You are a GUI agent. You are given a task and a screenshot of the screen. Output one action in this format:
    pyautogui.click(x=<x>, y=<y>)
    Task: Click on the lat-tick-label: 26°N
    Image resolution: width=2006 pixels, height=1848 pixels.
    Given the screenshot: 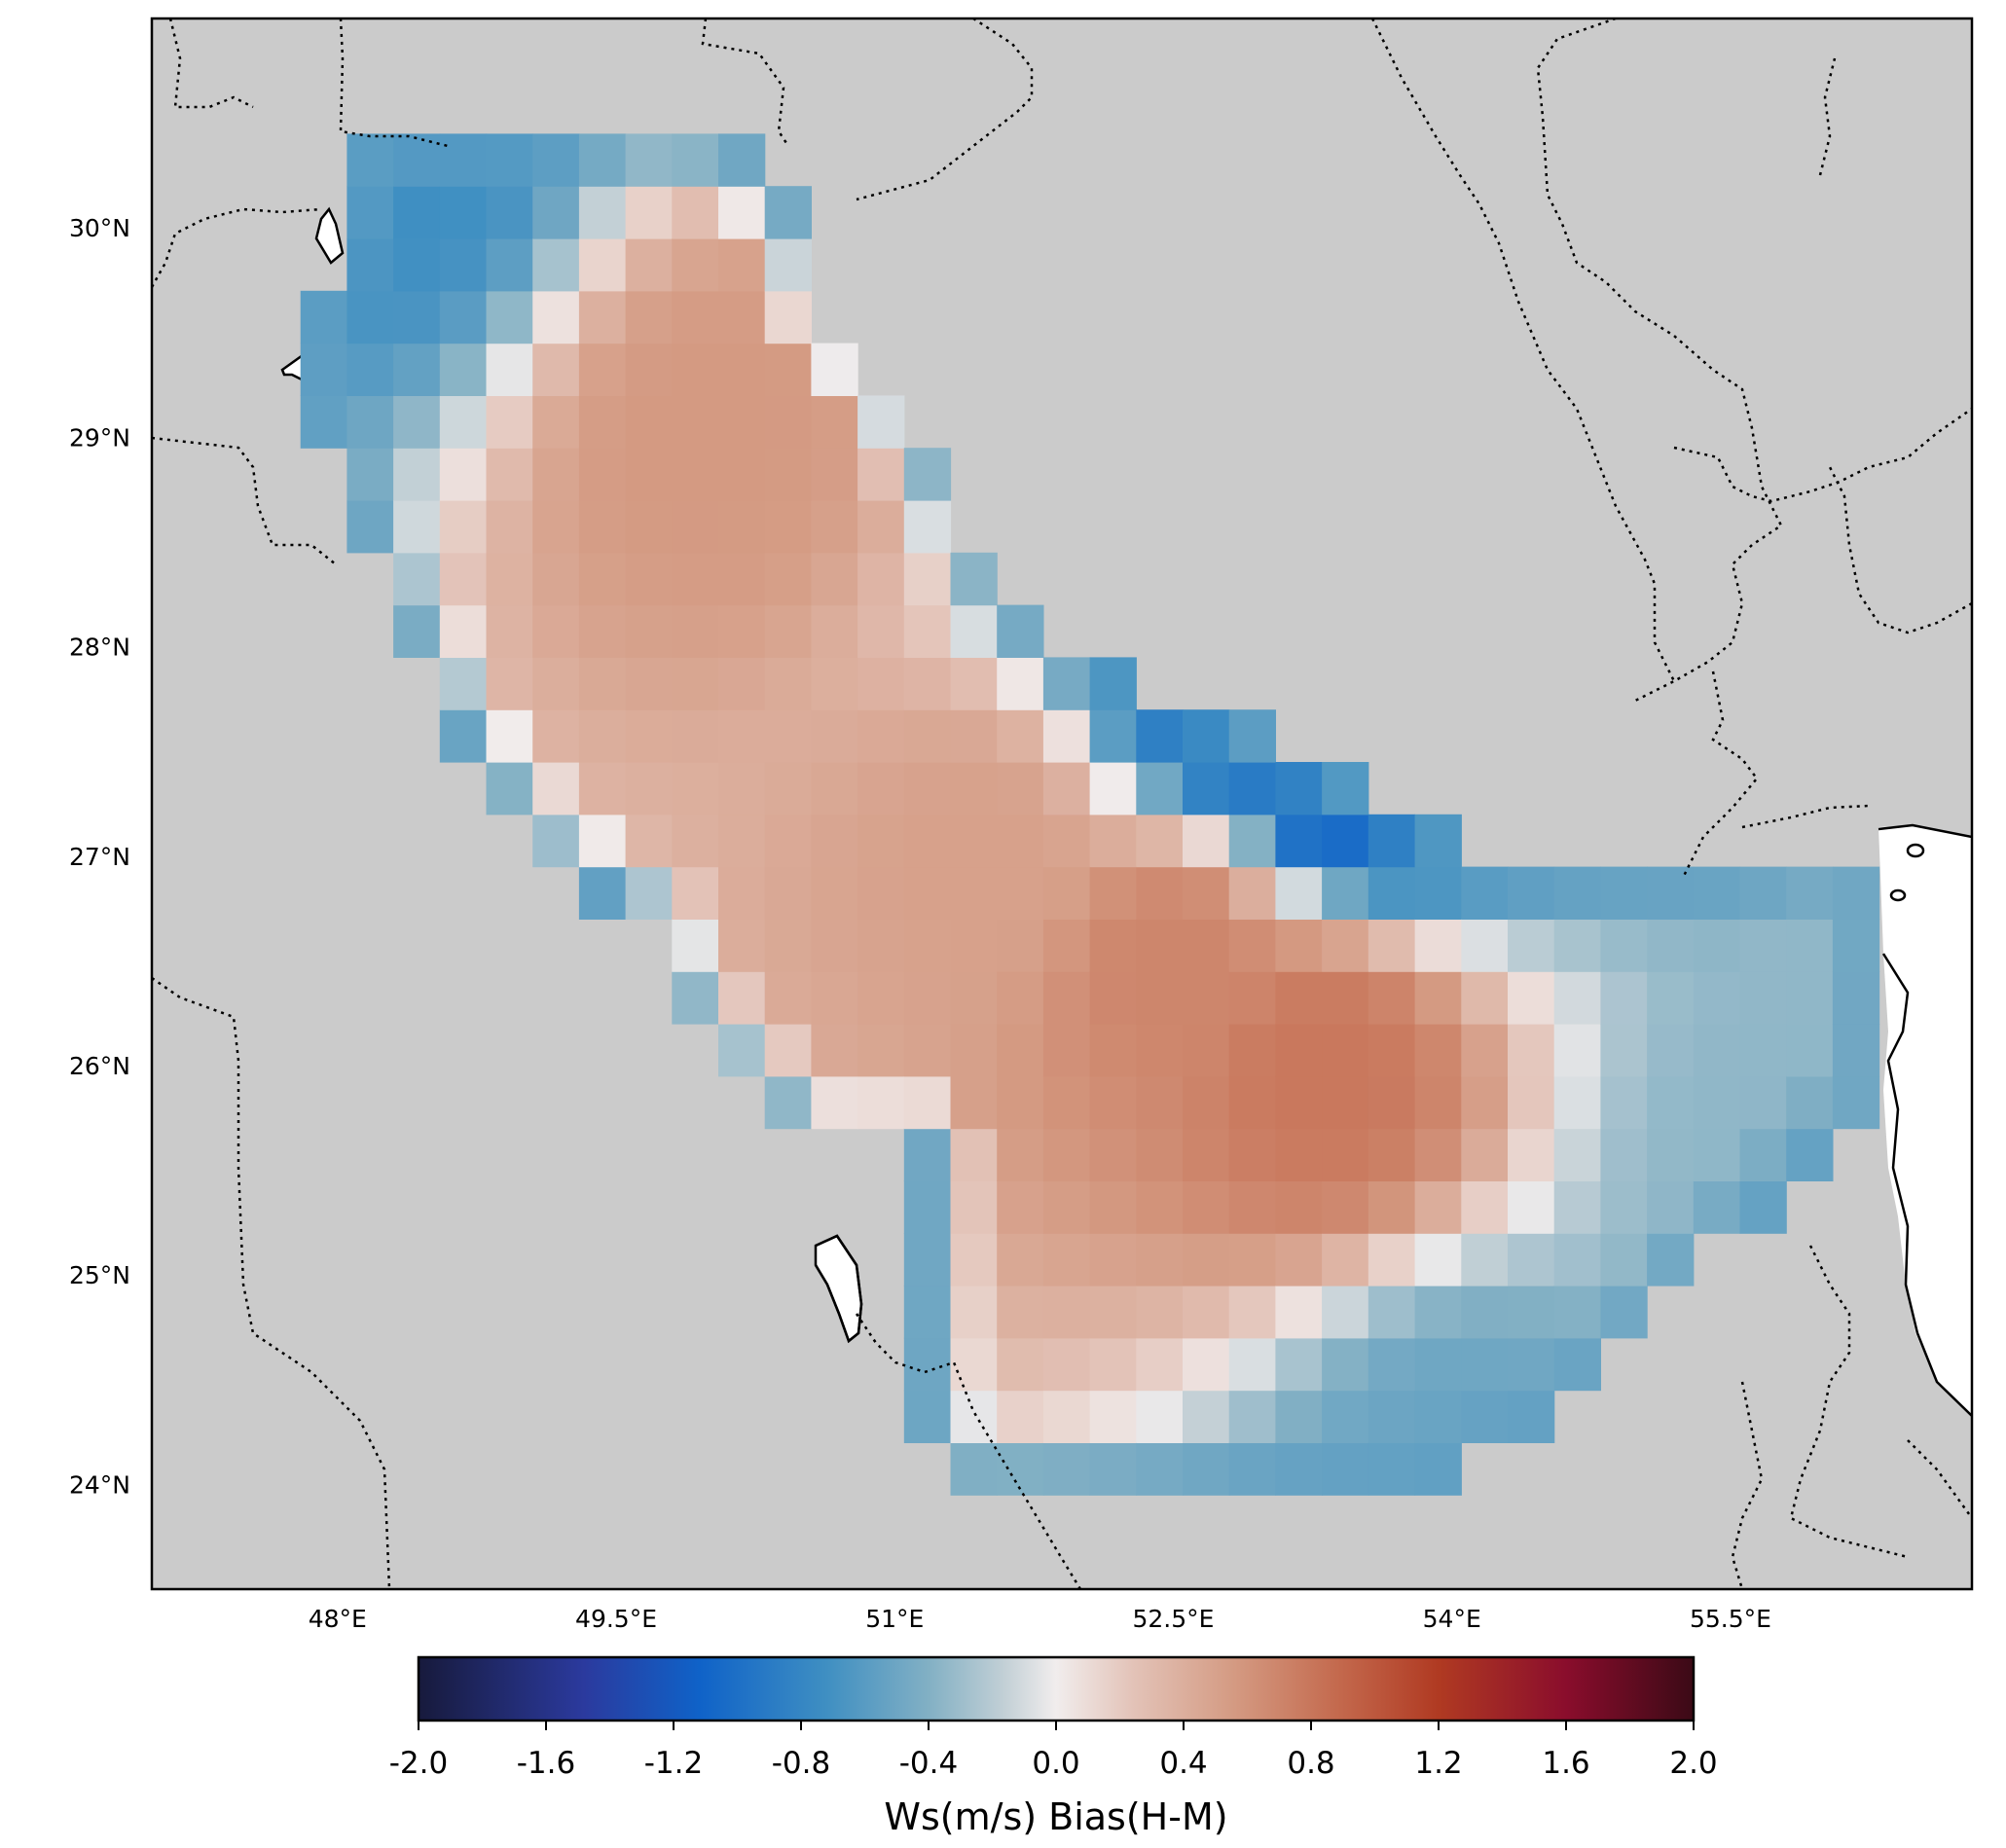 What is the action you would take?
    pyautogui.click(x=99, y=1066)
    